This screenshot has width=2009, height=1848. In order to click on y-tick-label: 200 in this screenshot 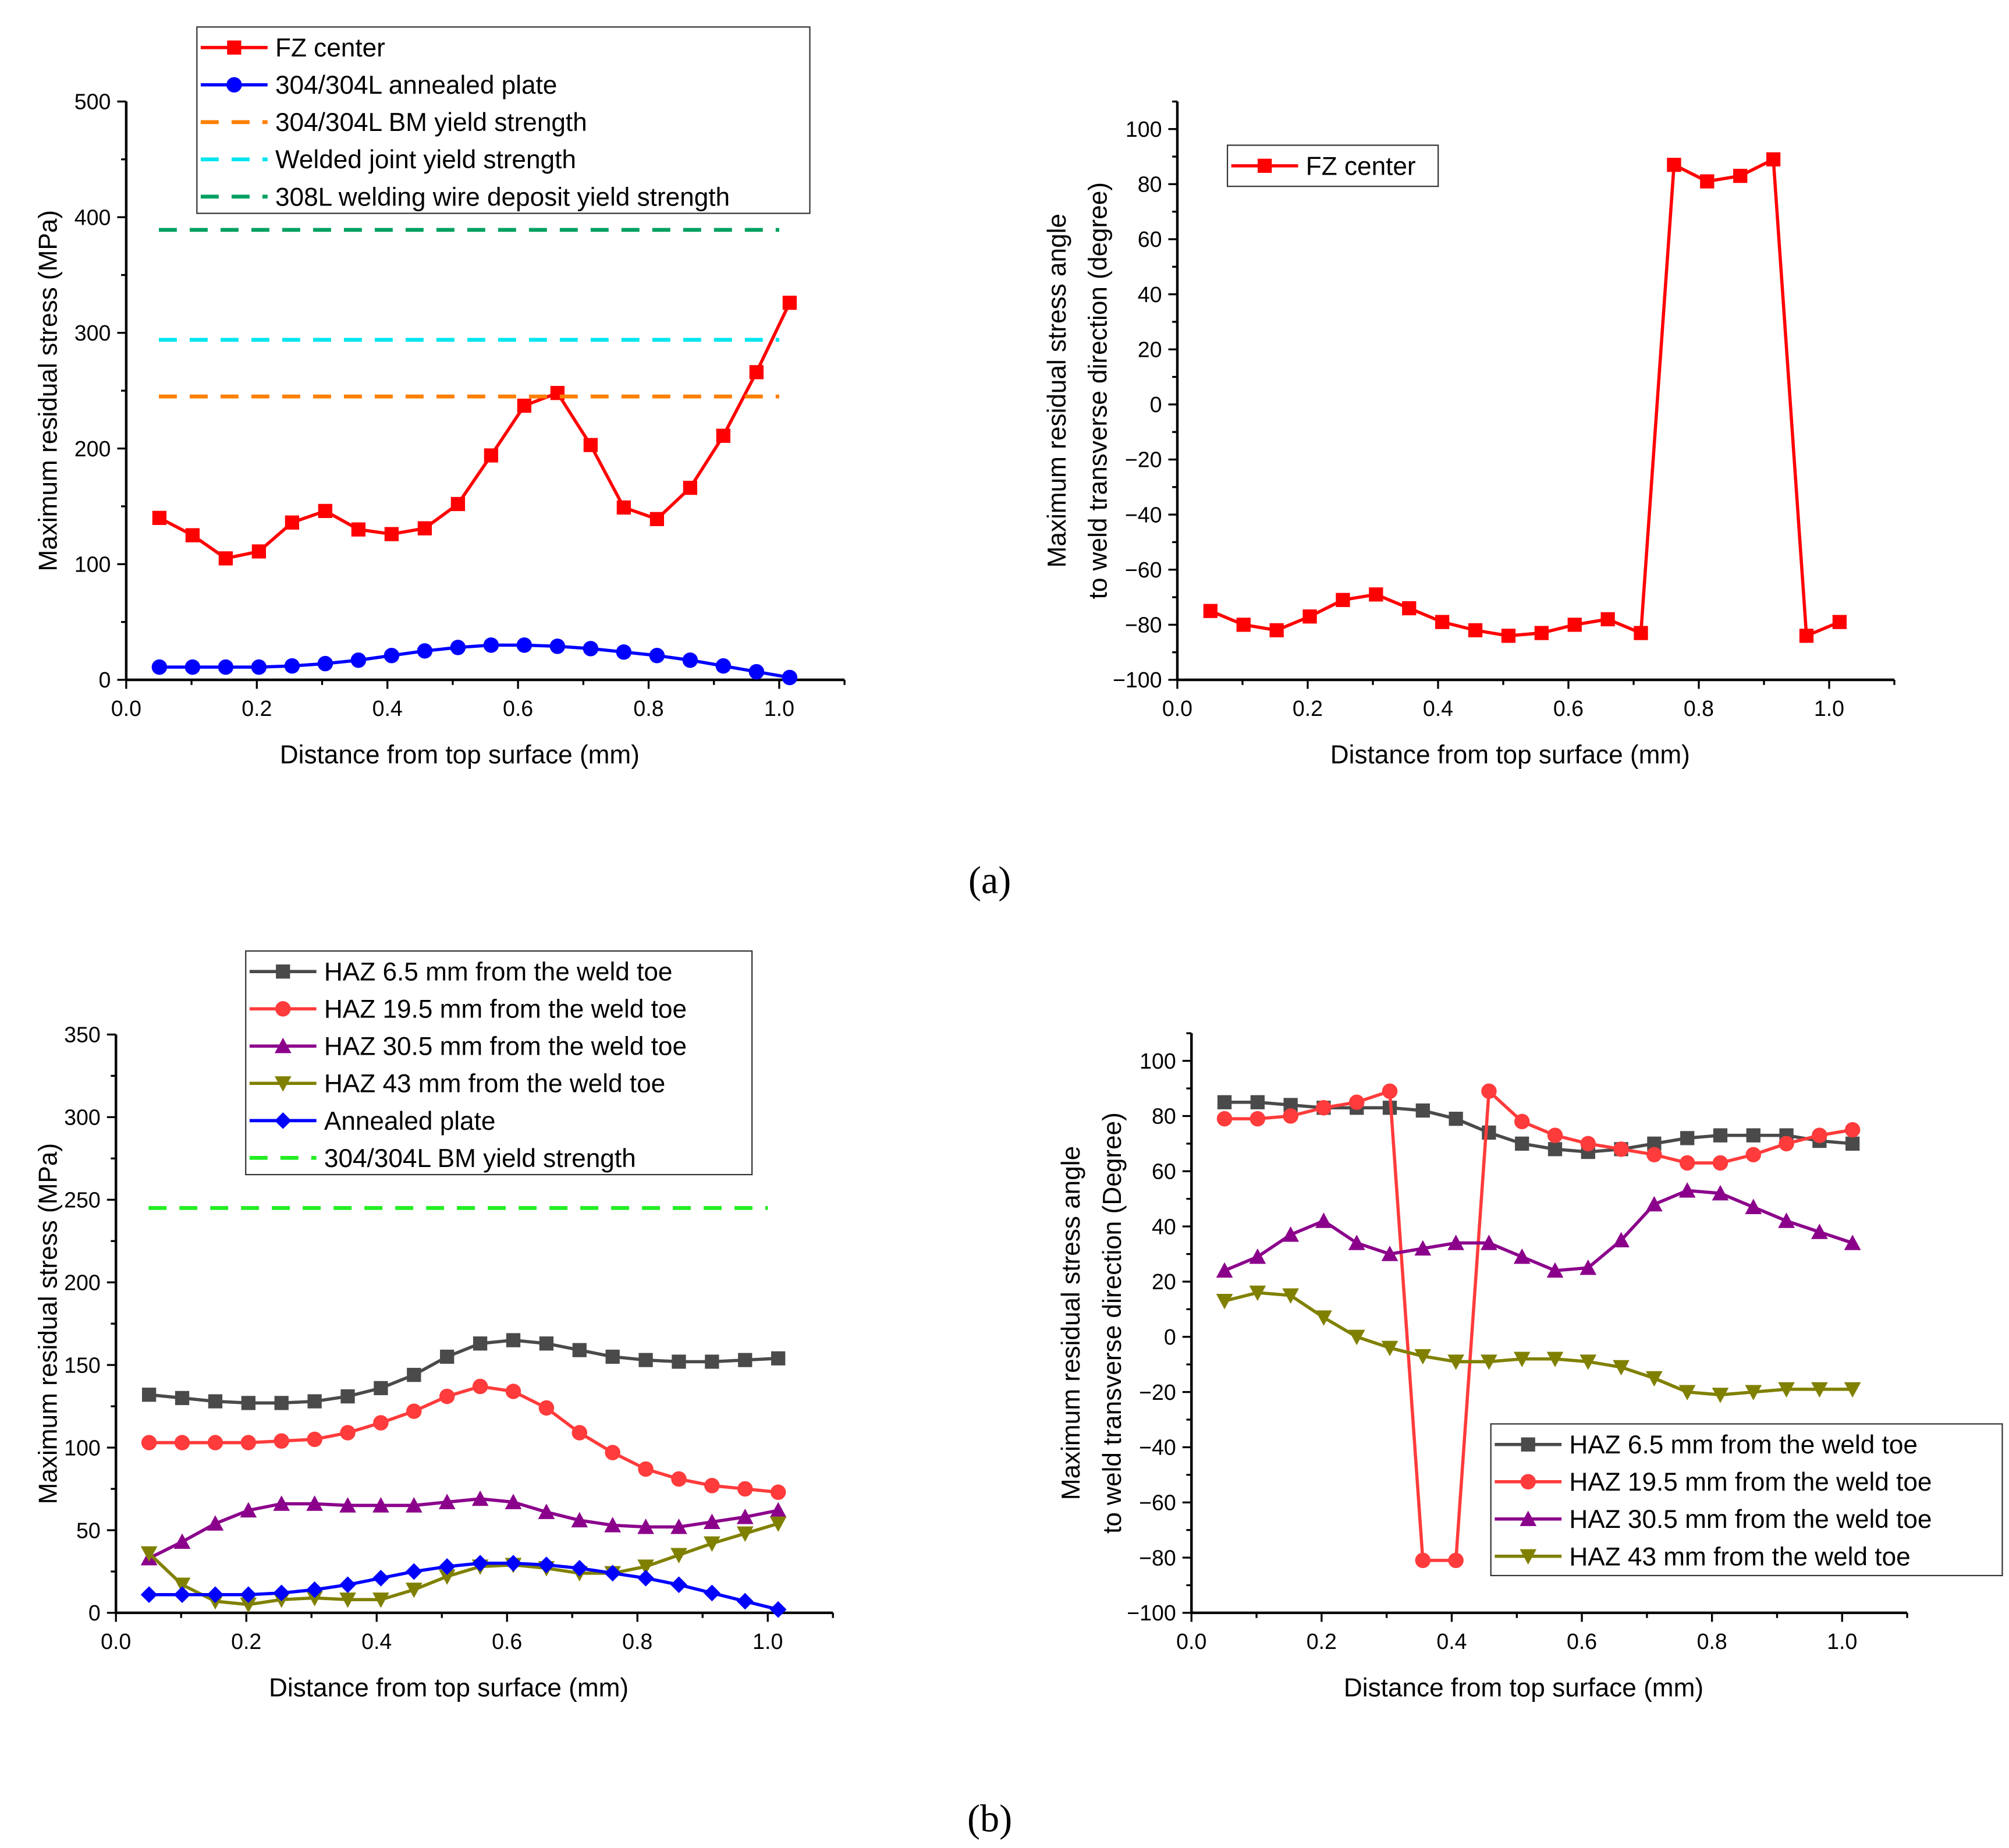, I will do `click(82, 1282)`.